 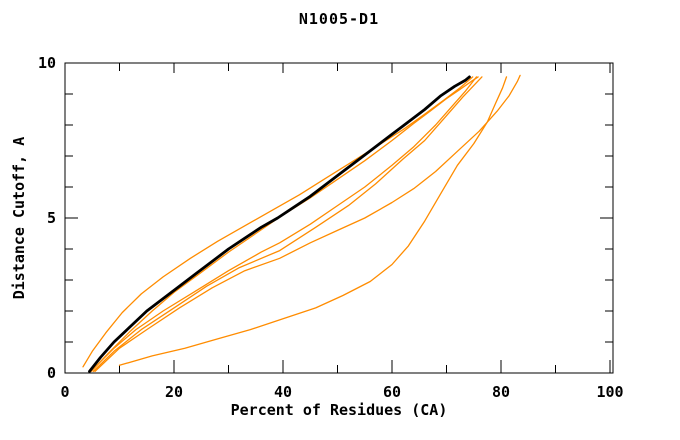 What do you see at coordinates (501, 392) in the screenshot?
I see `x-tick-label: 80` at bounding box center [501, 392].